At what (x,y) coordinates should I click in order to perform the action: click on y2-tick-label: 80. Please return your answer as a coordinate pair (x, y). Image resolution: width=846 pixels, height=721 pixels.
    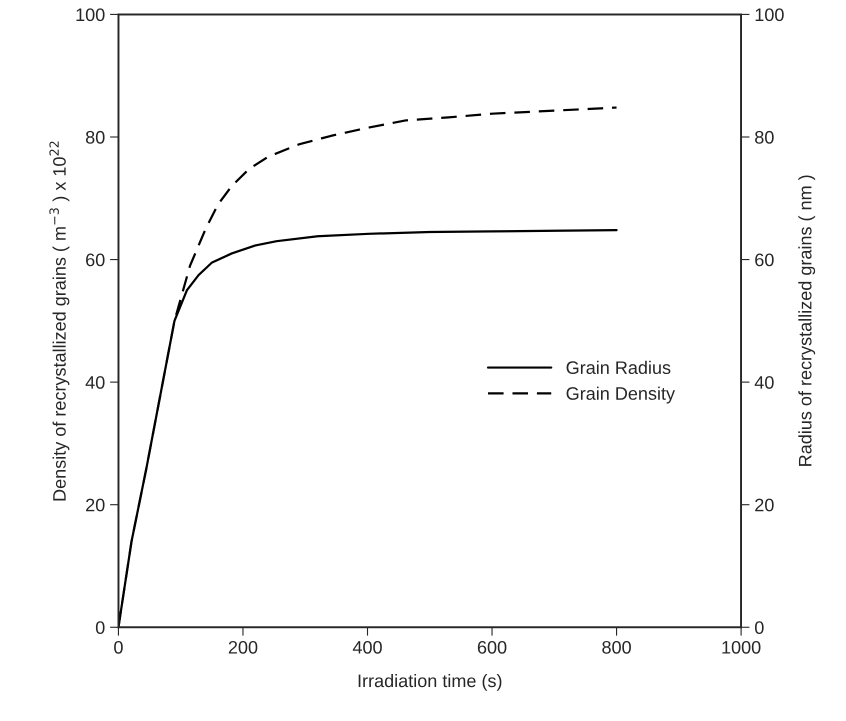
    Looking at the image, I should click on (764, 137).